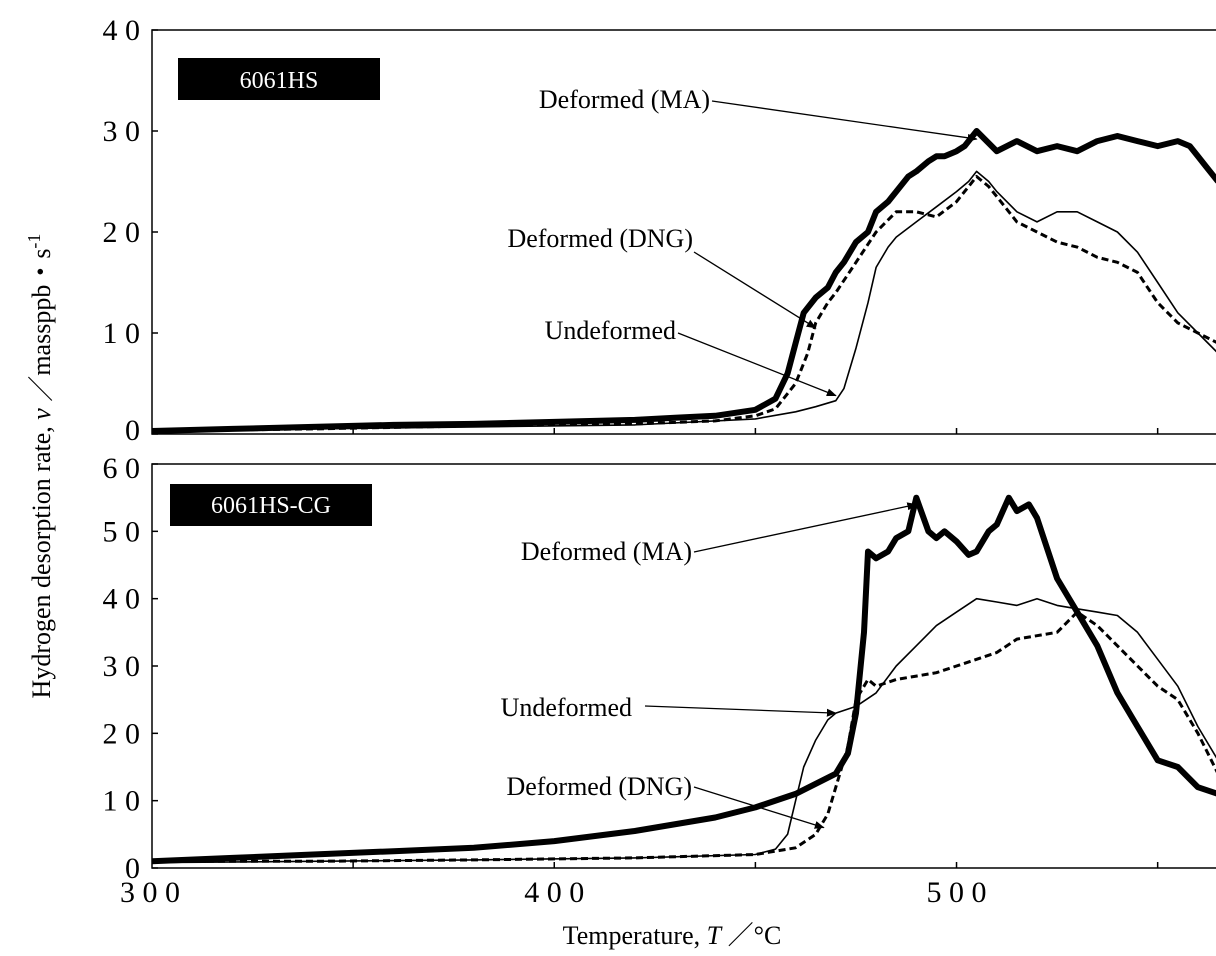  What do you see at coordinates (755, 431) in the screenshot?
I see `top-x-ticks` at bounding box center [755, 431].